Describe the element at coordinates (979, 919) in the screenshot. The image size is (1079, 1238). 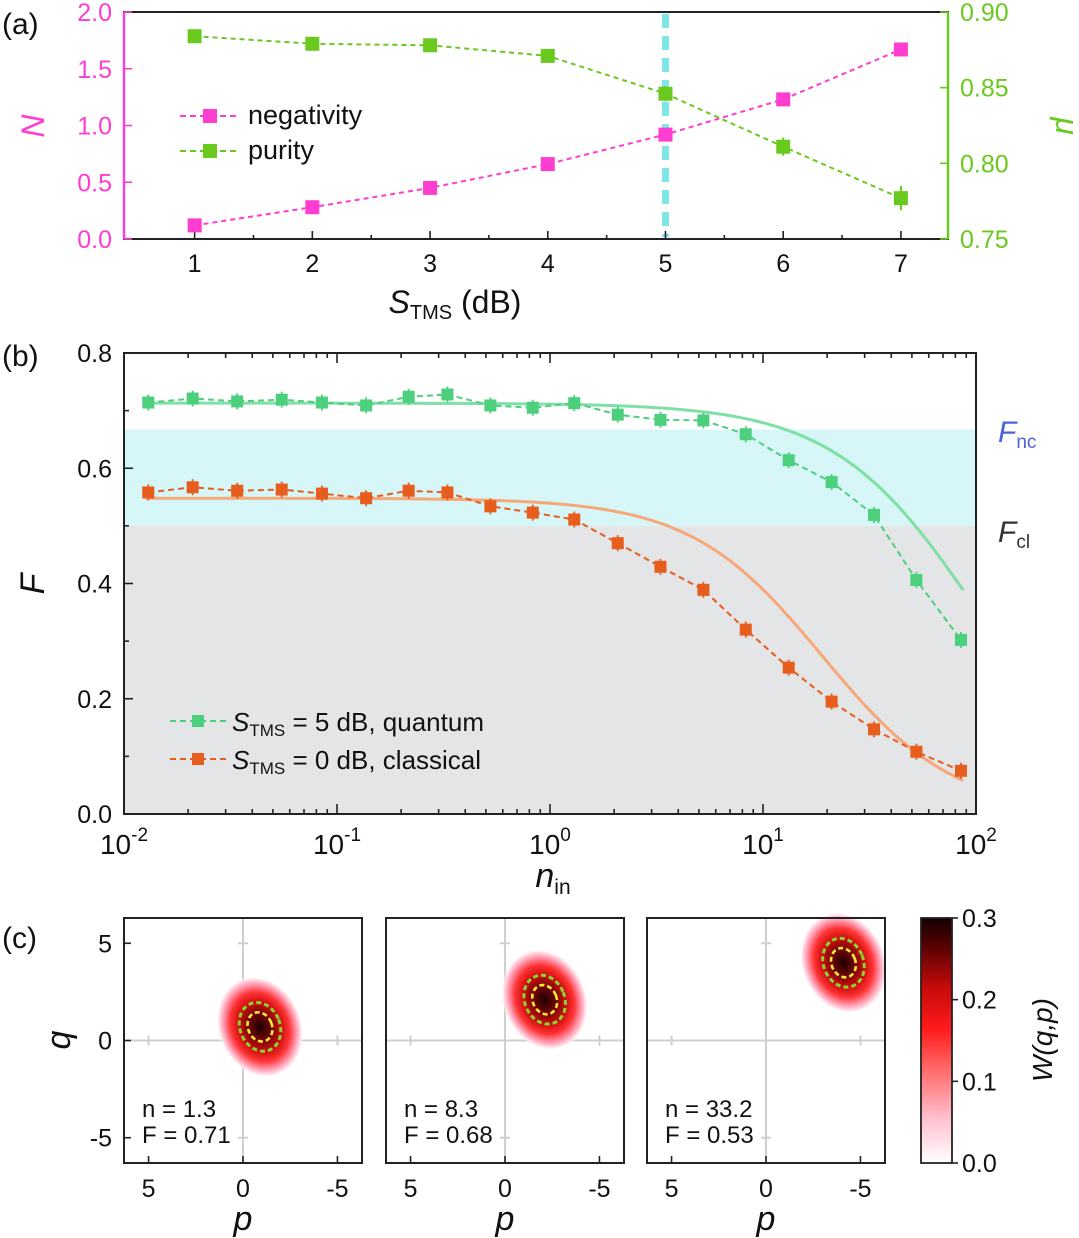
I see `colorbar-tick-label: 0.3` at that location.